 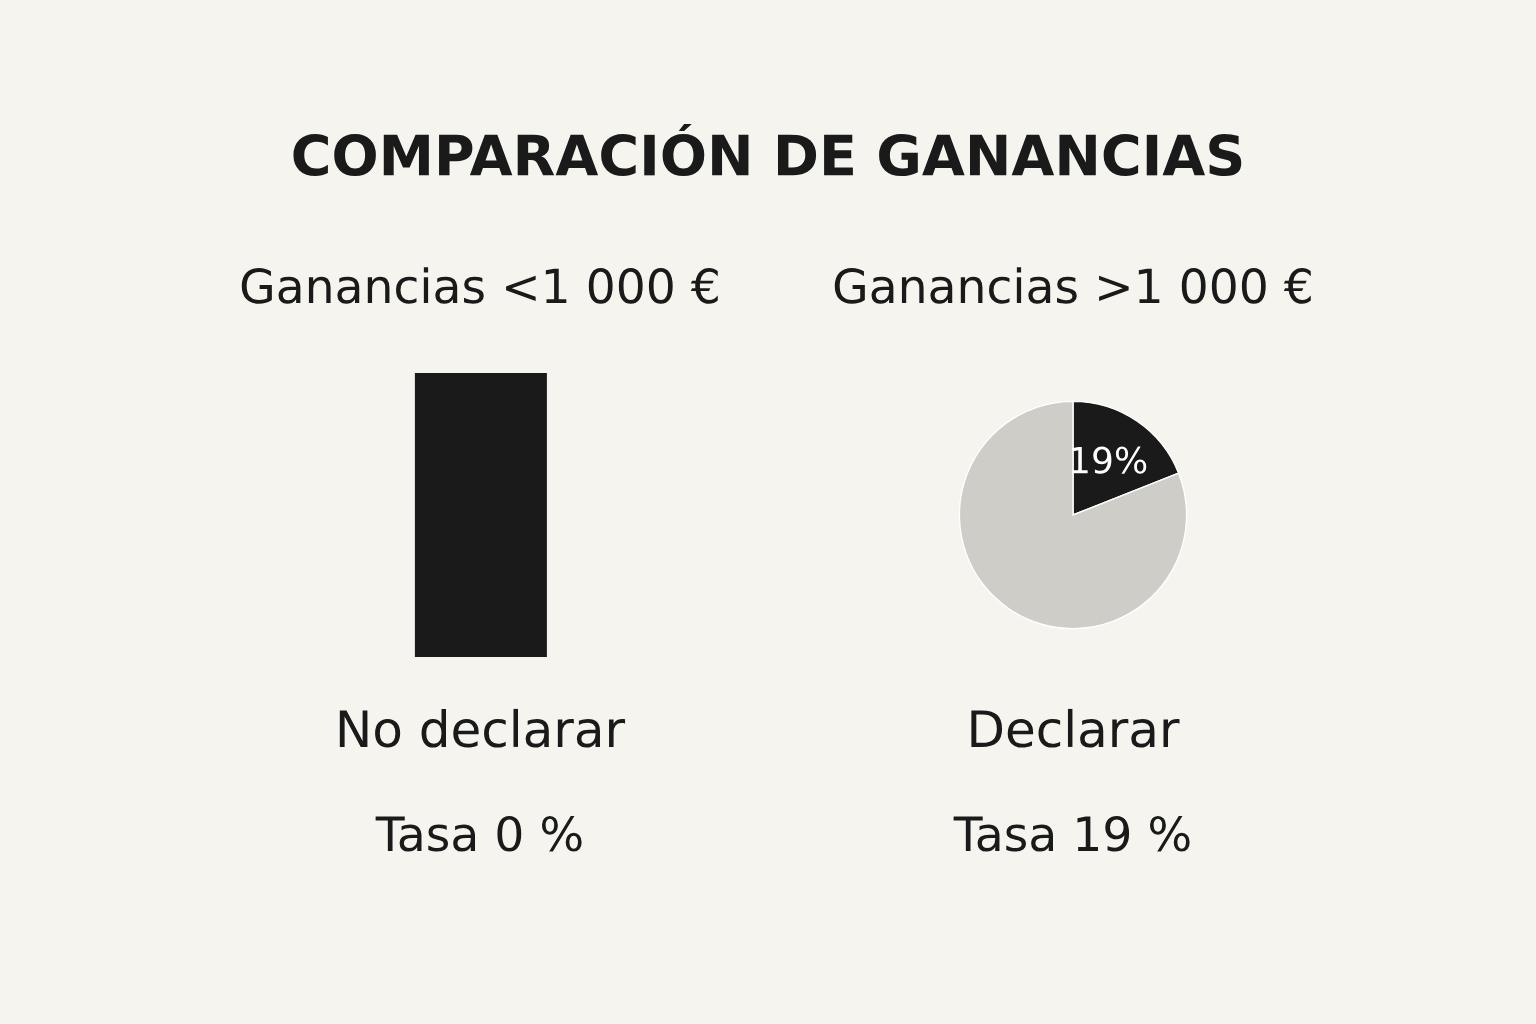 What do you see at coordinates (1075, 728) in the screenshot?
I see `text: Declarar` at bounding box center [1075, 728].